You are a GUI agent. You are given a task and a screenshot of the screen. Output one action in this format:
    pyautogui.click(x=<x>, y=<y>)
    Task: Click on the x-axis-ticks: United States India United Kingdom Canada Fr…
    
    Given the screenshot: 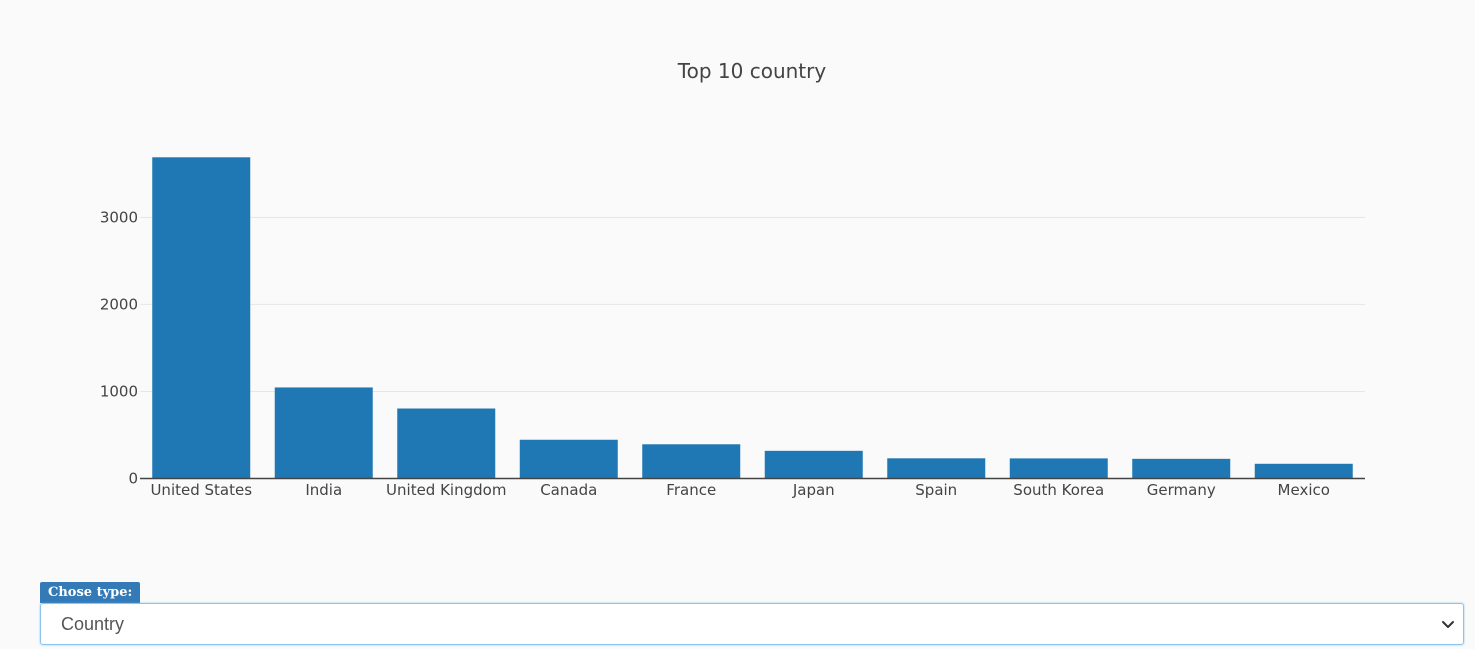 What is the action you would take?
    pyautogui.click(x=739, y=490)
    